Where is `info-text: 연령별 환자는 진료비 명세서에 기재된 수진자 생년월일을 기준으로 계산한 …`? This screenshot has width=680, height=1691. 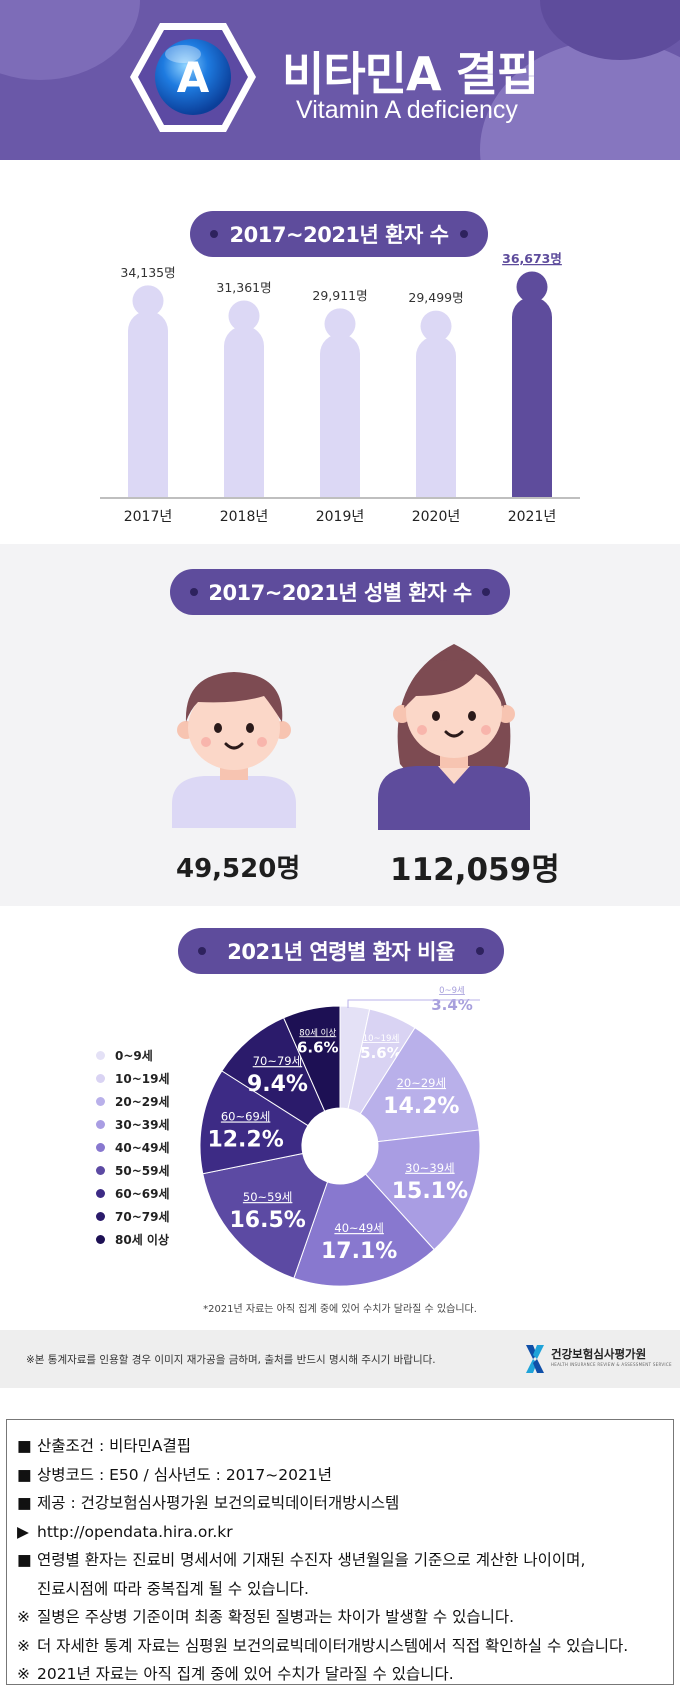 info-text: 연령별 환자는 진료비 명세서에 기재된 수진자 생년월일을 기준으로 계산한 … is located at coordinates (311, 1560).